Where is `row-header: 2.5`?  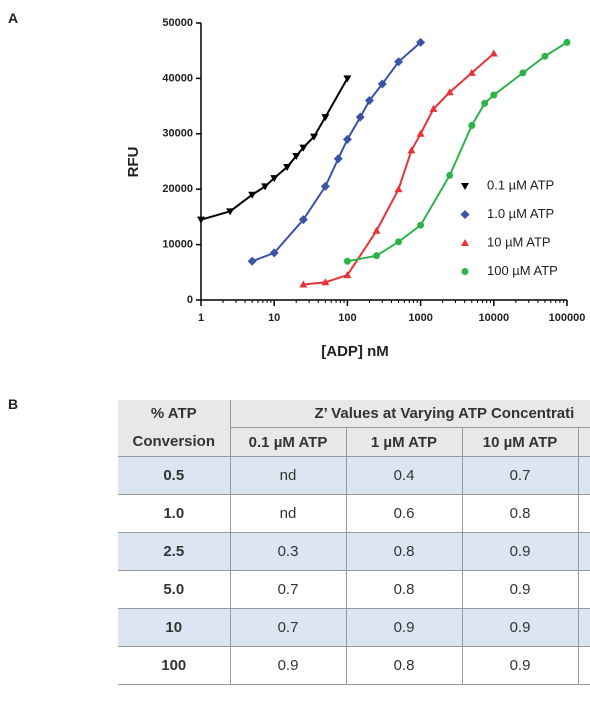
row-header: 2.5 is located at coordinates (174, 551).